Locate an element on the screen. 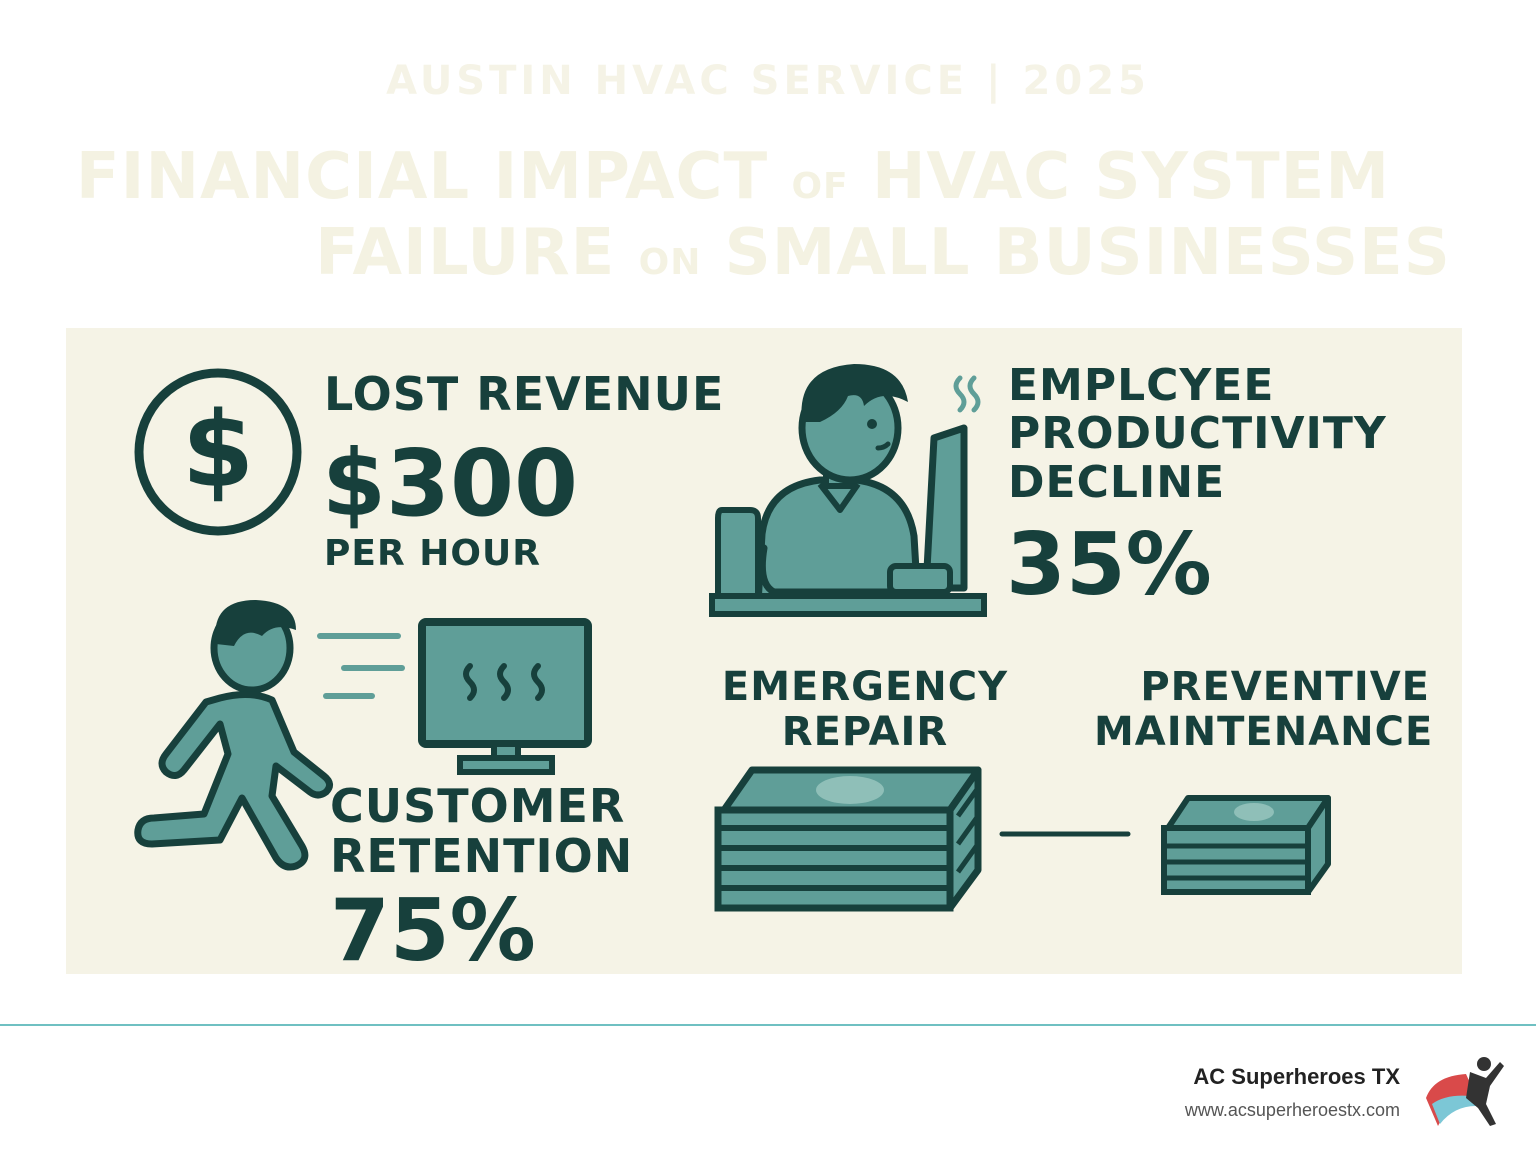  productivity-label-line: DECLINE is located at coordinates (1117, 482).